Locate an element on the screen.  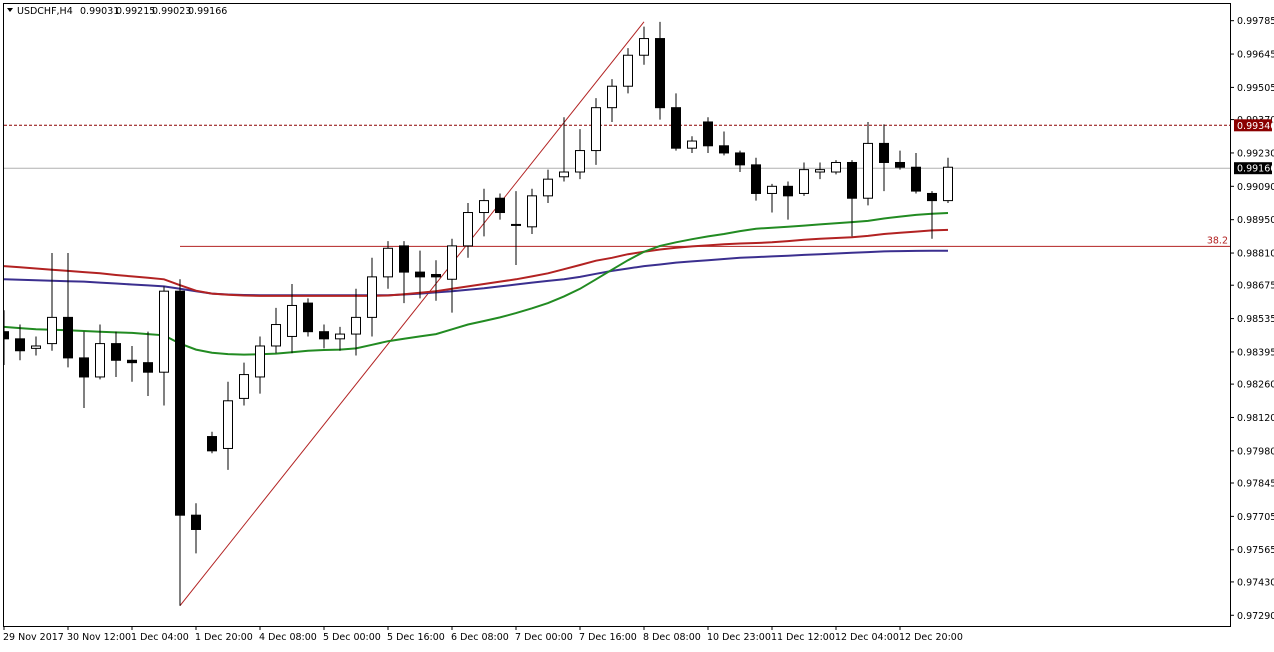
y-tick-label: 0.99645 is located at coordinates (1255, 55).